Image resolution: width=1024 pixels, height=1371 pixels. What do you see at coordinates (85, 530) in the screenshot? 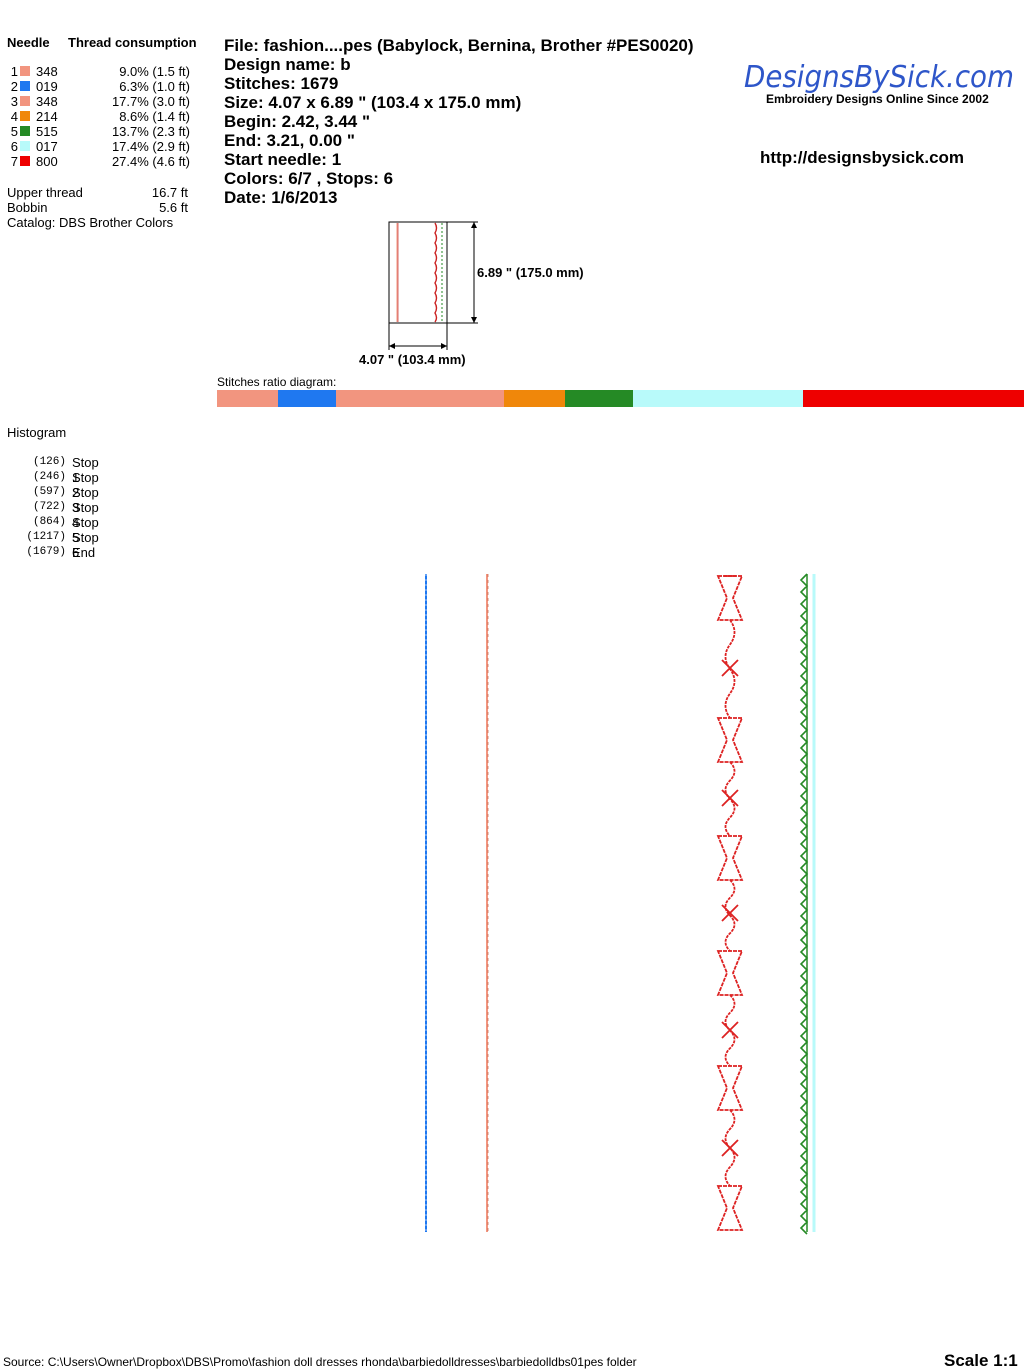
I see `stop-label: Stop 5` at bounding box center [85, 530].